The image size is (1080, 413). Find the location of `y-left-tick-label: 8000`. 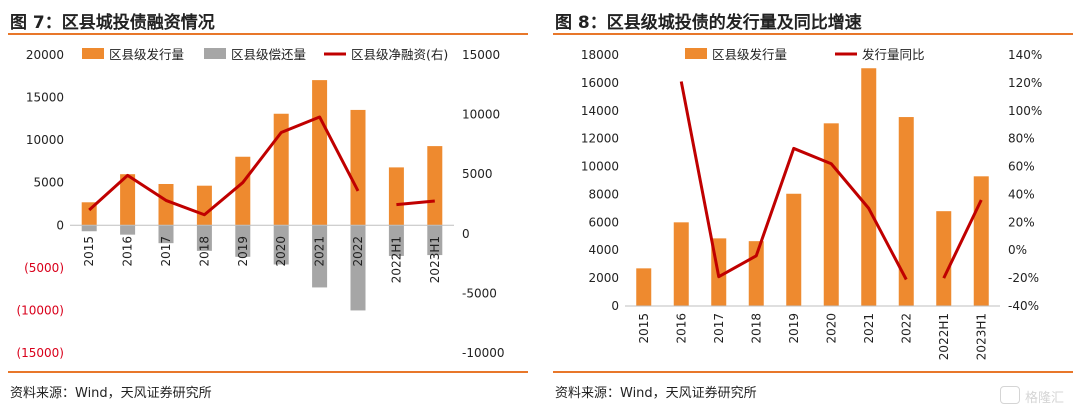

y-left-tick-label: 8000 is located at coordinates (603, 194).